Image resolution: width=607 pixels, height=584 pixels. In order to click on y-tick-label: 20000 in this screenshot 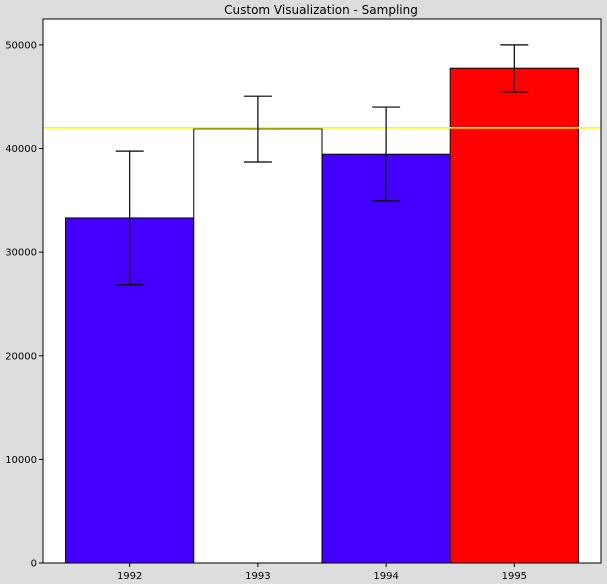, I will do `click(21, 356)`.